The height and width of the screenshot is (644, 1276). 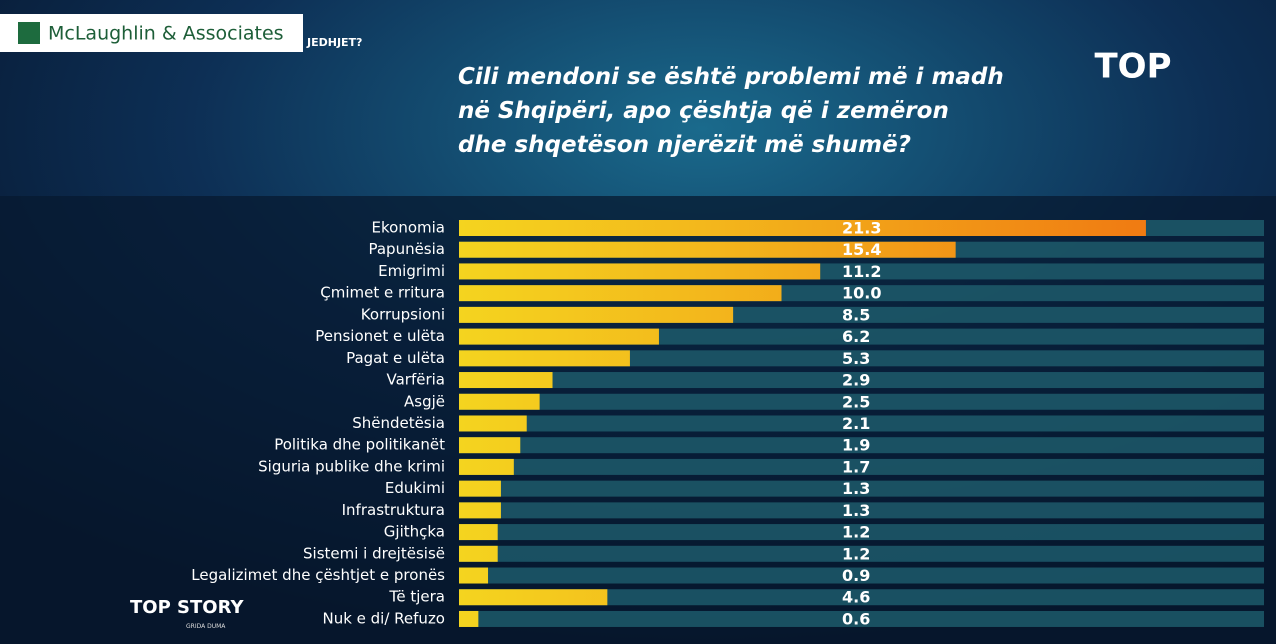 What do you see at coordinates (380, 336) in the screenshot?
I see `category-label: Pensionet e ulëta` at bounding box center [380, 336].